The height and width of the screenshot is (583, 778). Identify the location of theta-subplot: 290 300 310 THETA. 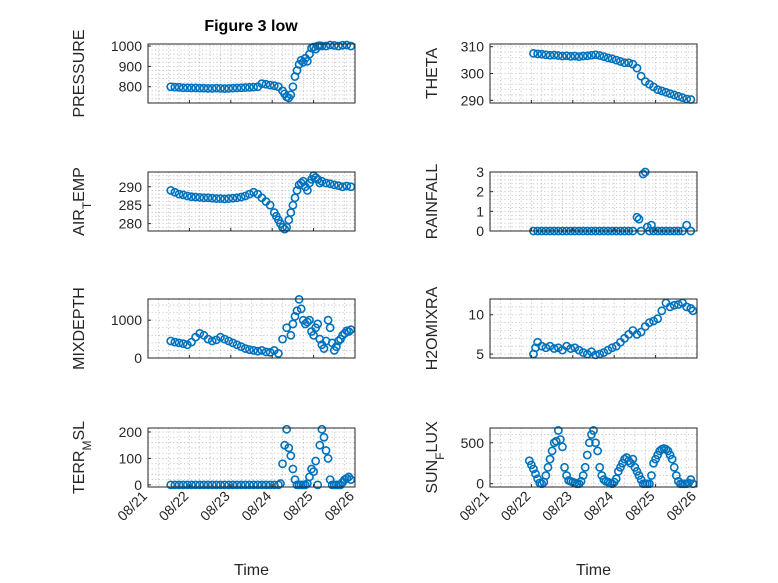
(561, 73).